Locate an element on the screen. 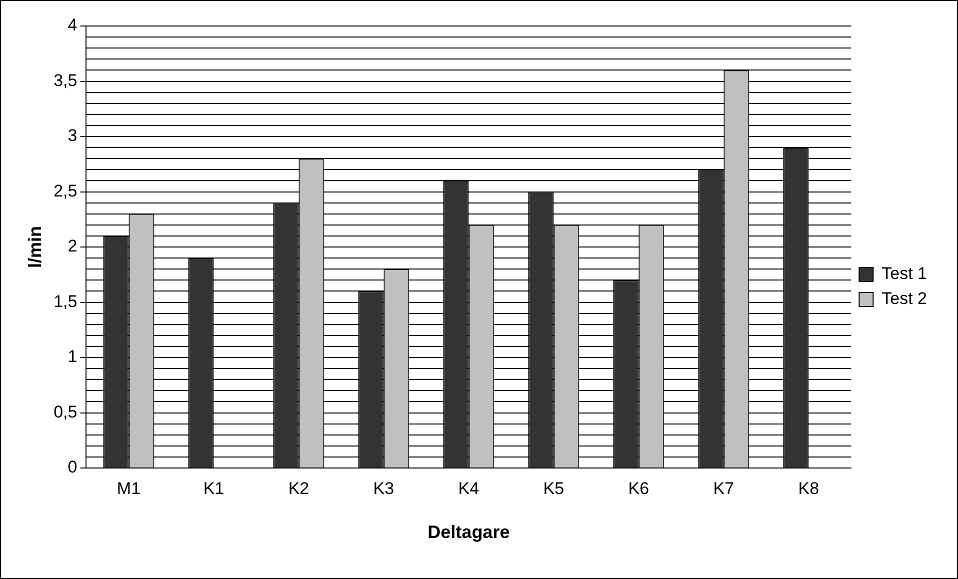 The image size is (958, 579). x-axis-title: Deltagare is located at coordinates (469, 532).